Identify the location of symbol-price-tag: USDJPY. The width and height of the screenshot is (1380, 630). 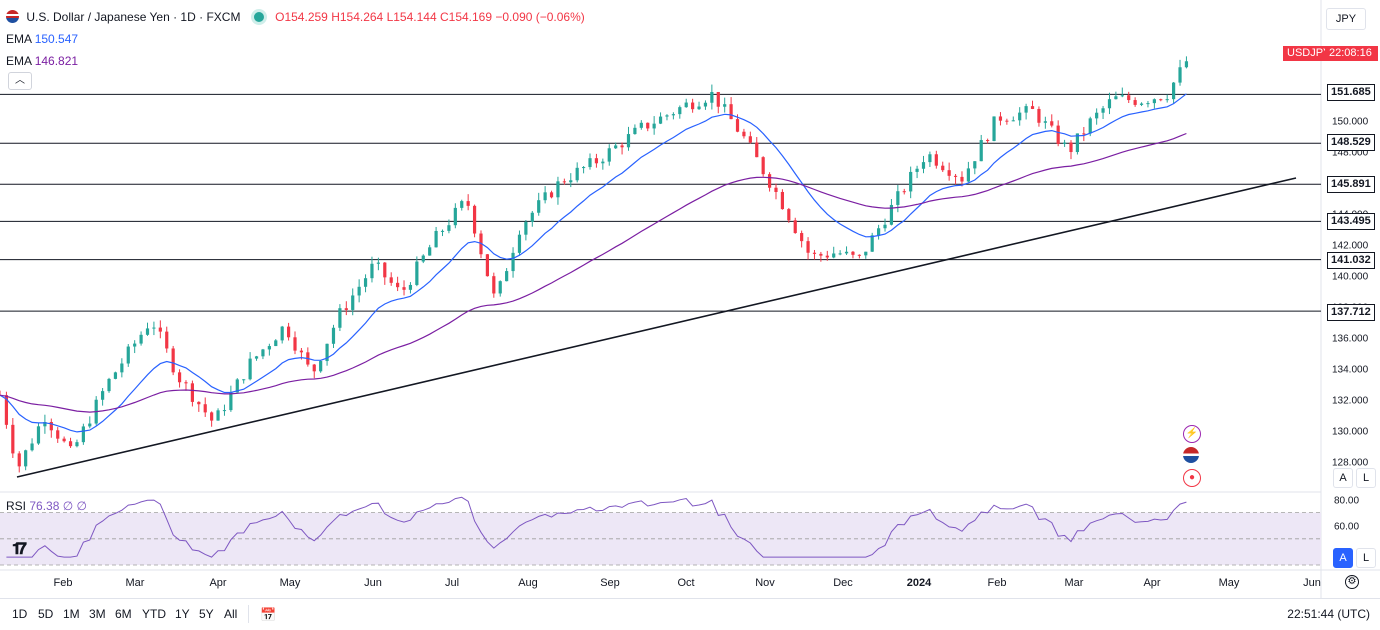
(1309, 53).